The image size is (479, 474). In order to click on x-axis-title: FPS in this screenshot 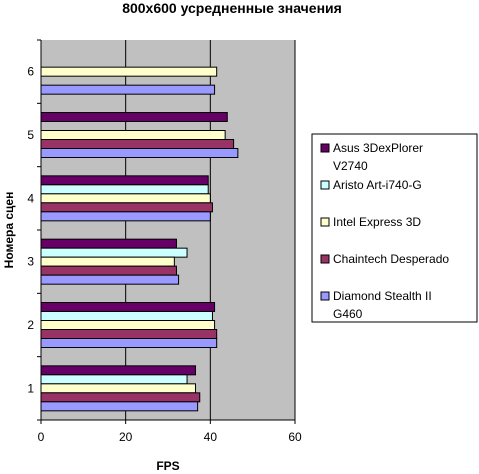, I will do `click(167, 466)`.